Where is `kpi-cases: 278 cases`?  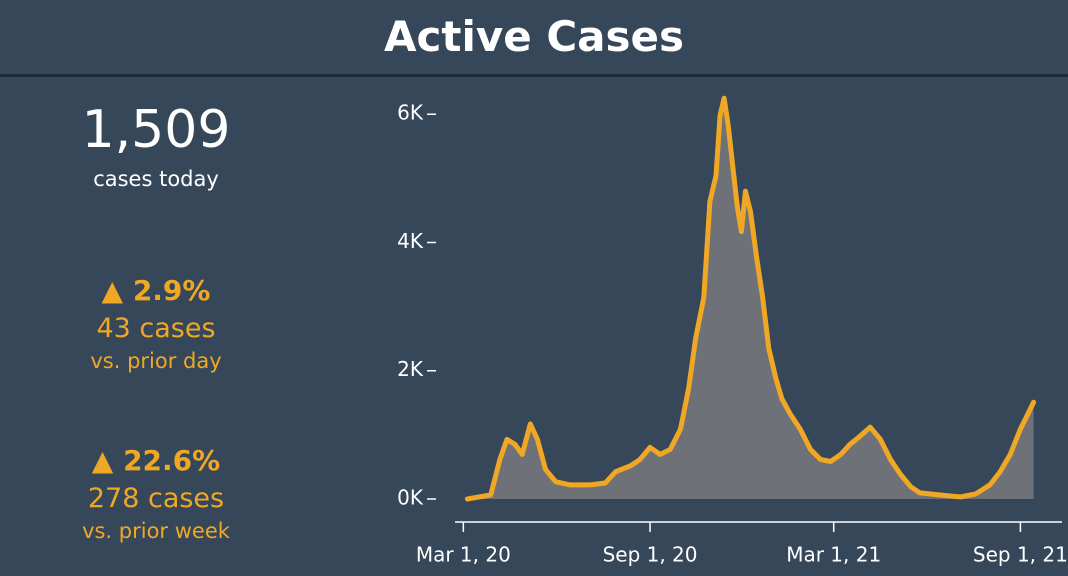 kpi-cases: 278 cases is located at coordinates (156, 498).